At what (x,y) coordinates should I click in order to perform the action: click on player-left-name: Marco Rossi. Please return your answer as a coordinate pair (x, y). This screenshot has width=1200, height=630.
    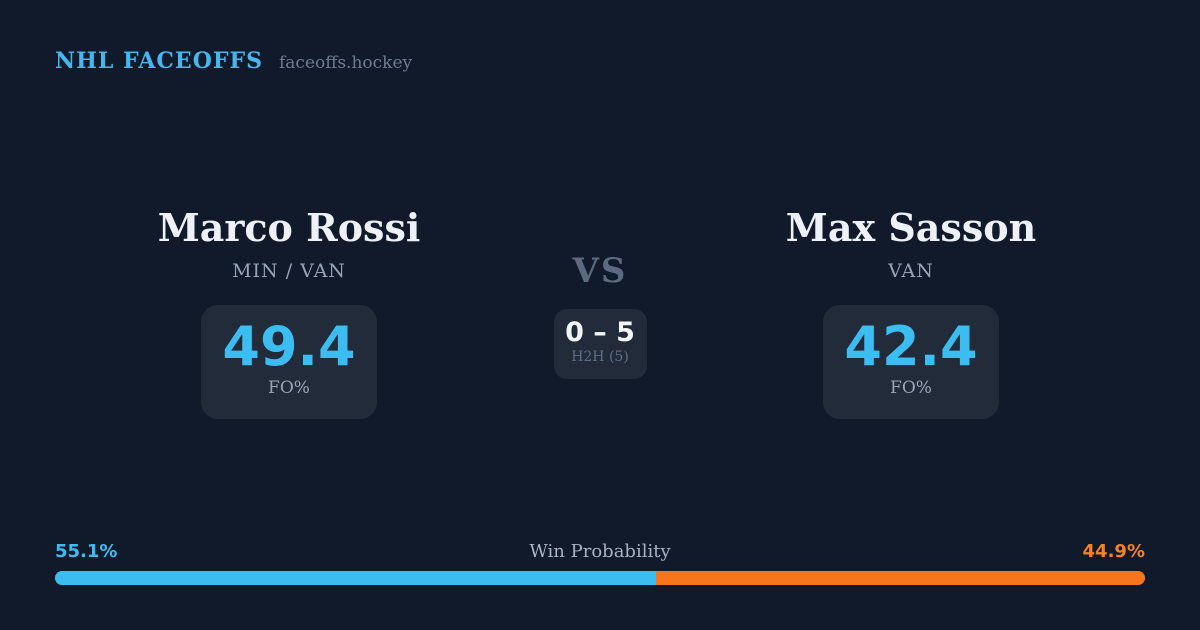
    Looking at the image, I should click on (289, 227).